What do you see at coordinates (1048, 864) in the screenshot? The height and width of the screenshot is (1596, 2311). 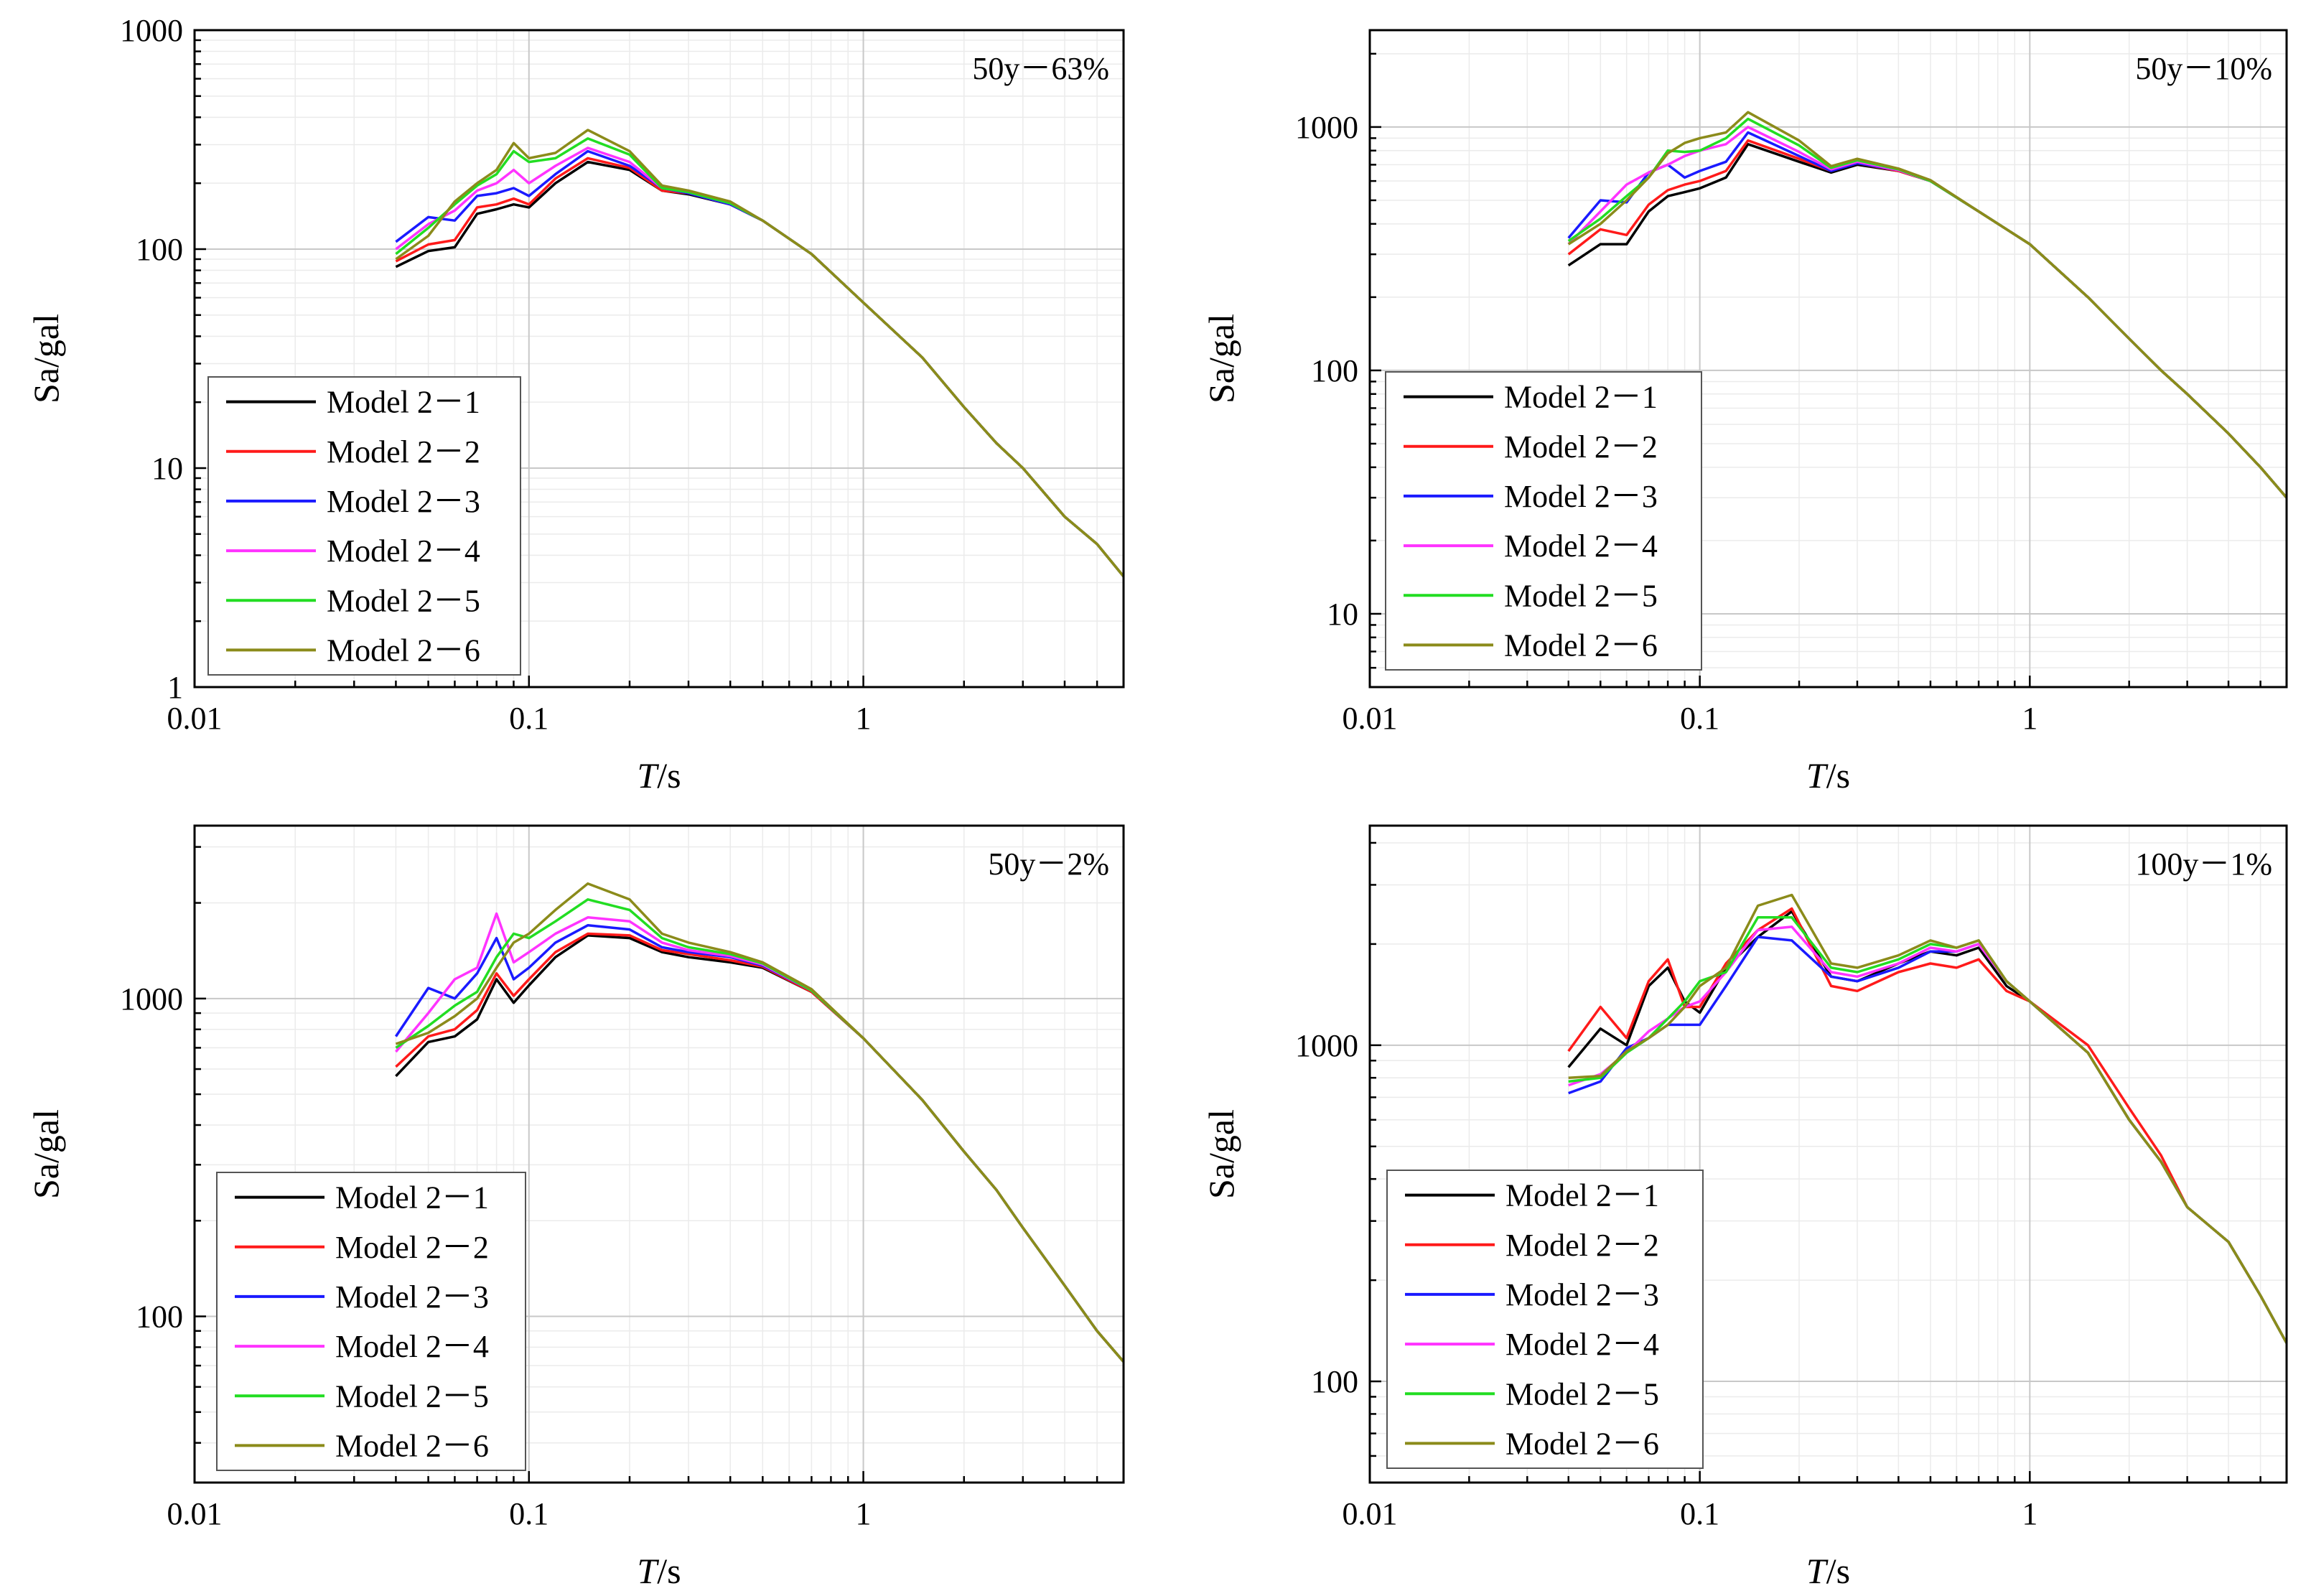 I see `panel-tag: 50y－2%` at bounding box center [1048, 864].